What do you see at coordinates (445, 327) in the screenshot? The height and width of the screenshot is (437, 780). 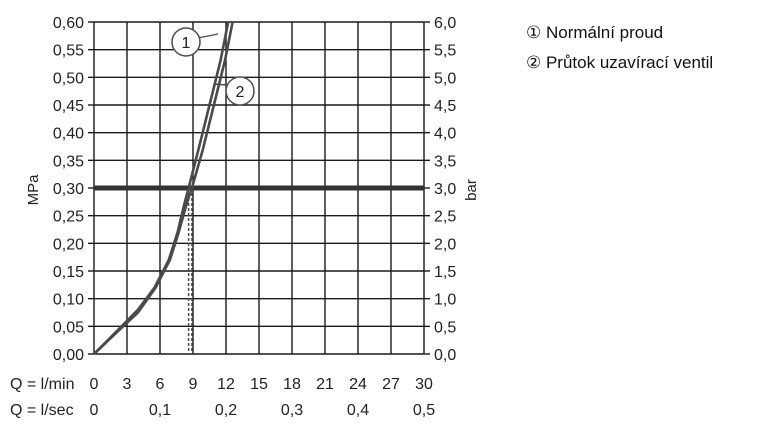 I see `y-tick-label-right: 0,5` at bounding box center [445, 327].